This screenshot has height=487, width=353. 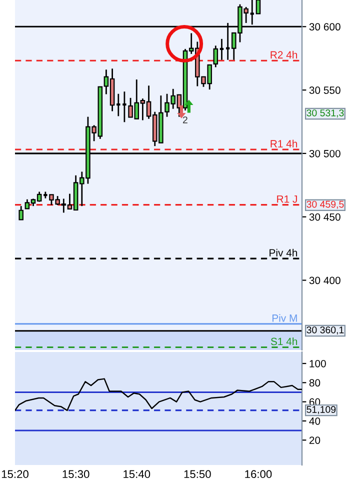 What do you see at coordinates (314, 421) in the screenshot?
I see `y-tick-label: 40` at bounding box center [314, 421].